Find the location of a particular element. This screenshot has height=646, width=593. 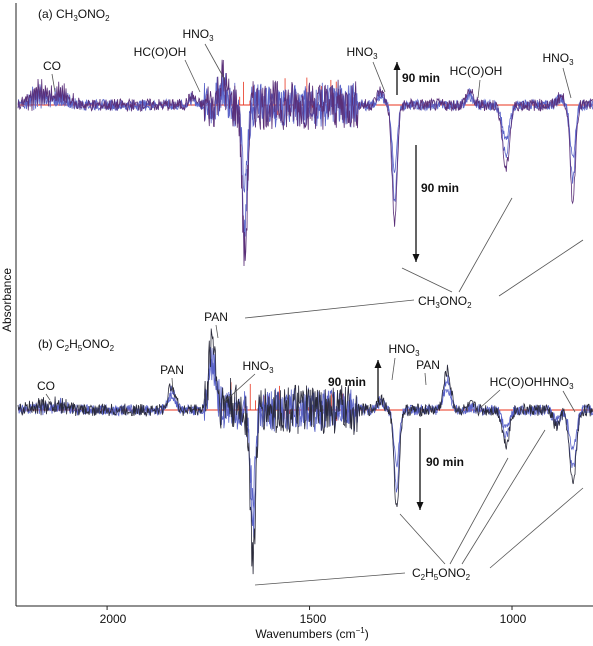

panel-b-label-sub1: 2 is located at coordinates (67, 348).